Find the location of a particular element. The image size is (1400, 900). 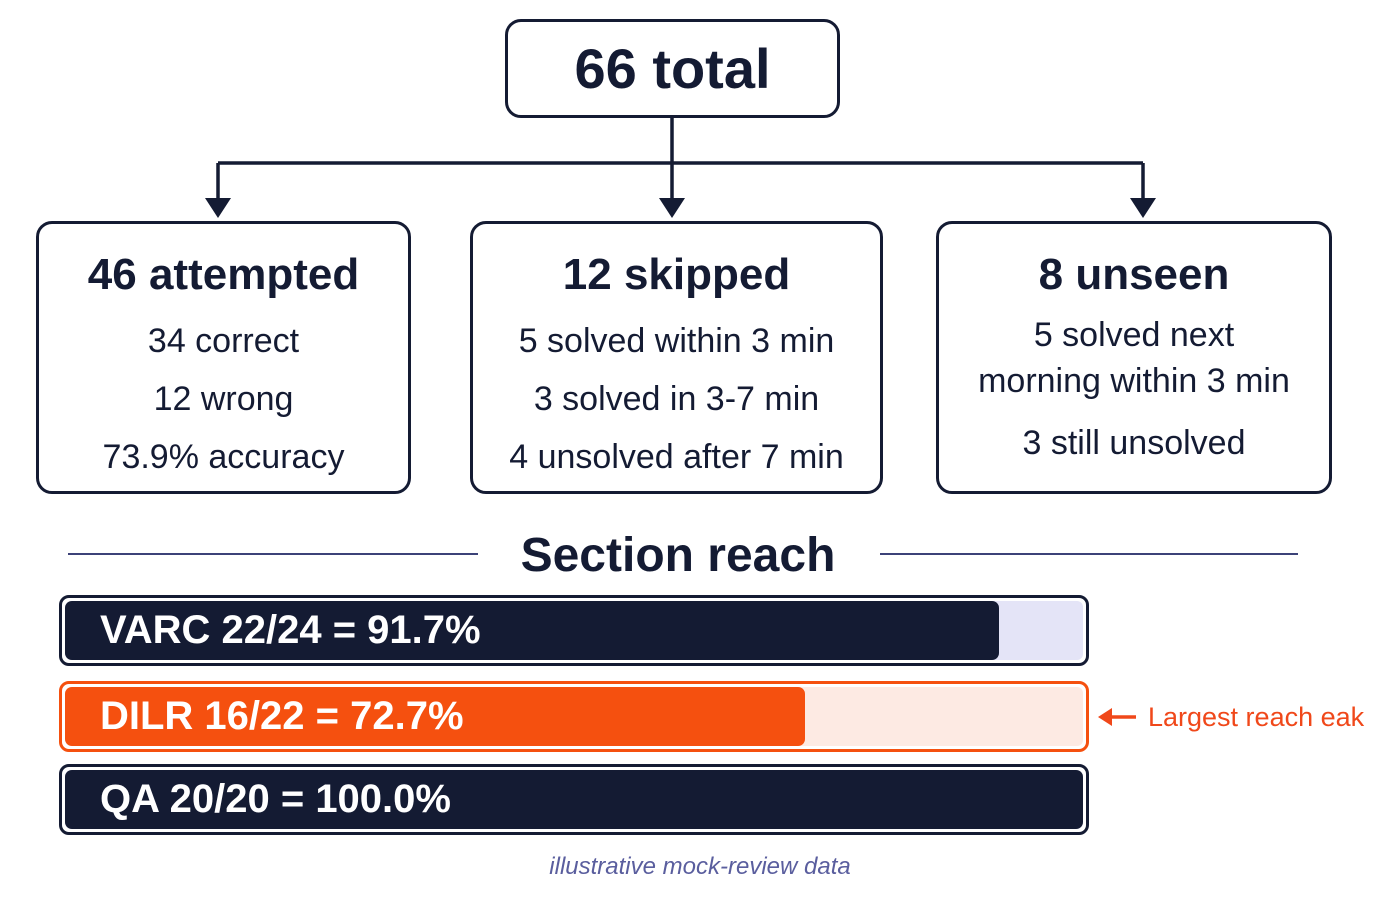

skipped-title: 12 skipped is located at coordinates (676, 274).